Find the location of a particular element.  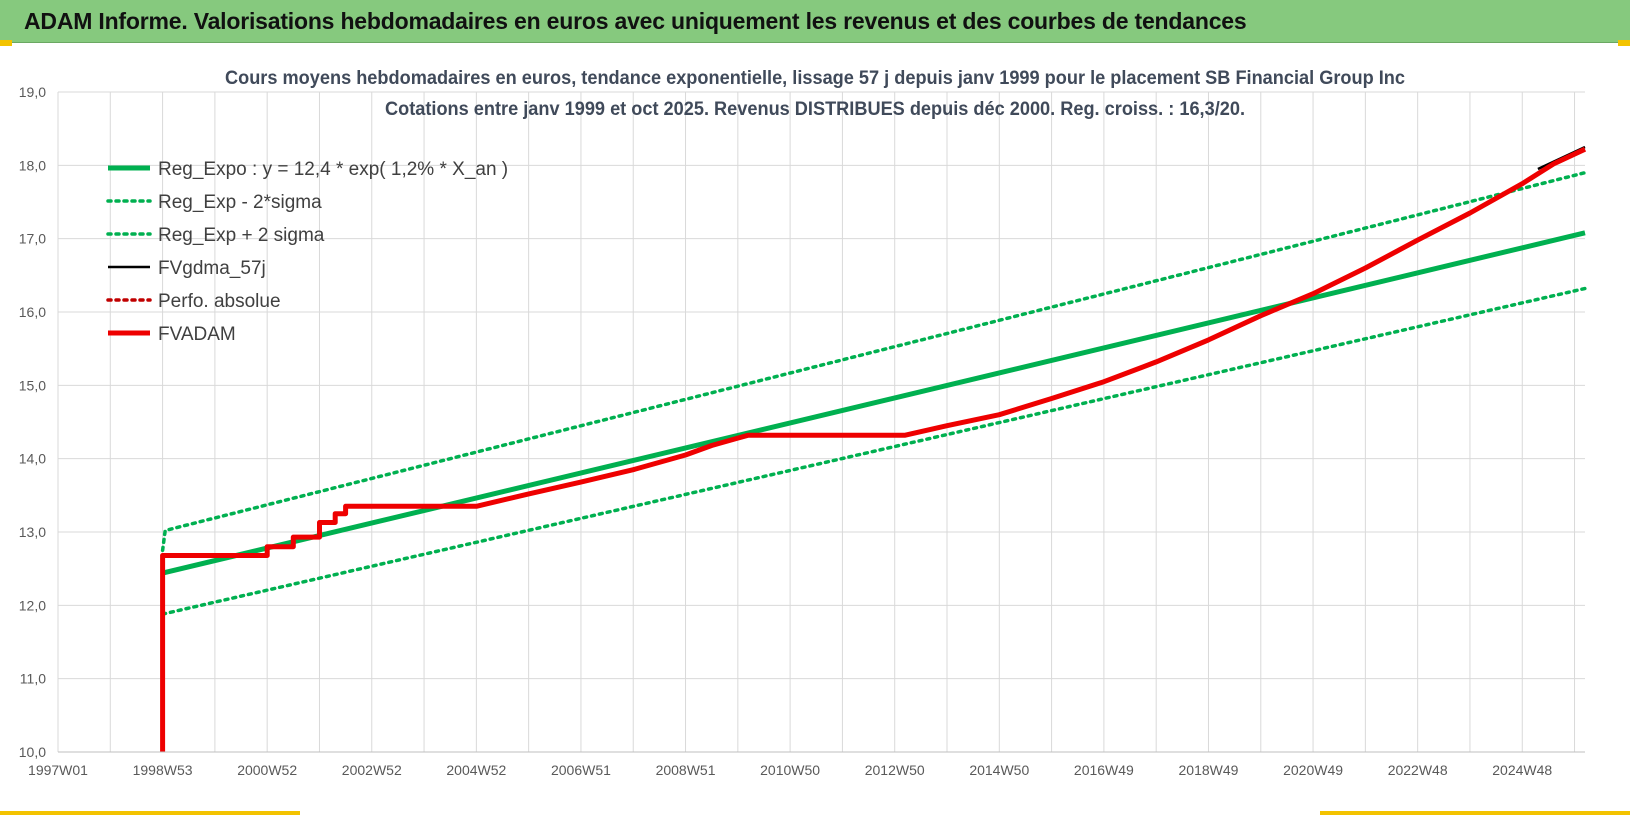

legend-label-perfo: Perfo. absolue is located at coordinates (219, 301).